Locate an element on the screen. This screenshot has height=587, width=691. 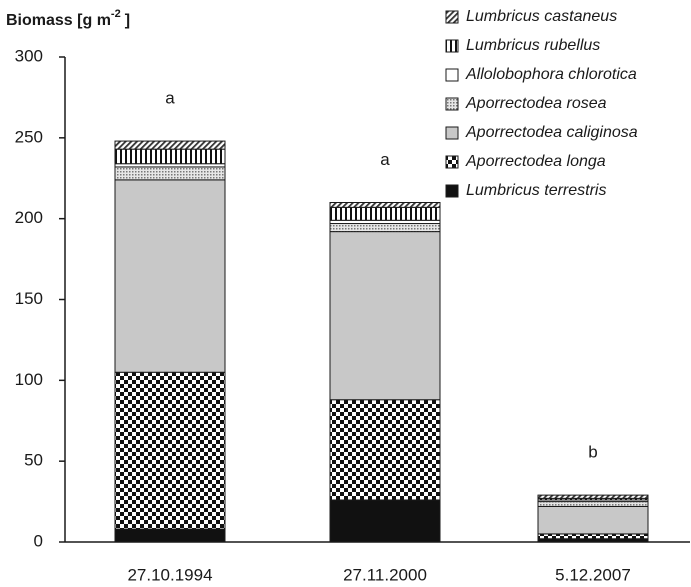
y-axis-label: Biomass [g m-2] is located at coordinates (68, 18).